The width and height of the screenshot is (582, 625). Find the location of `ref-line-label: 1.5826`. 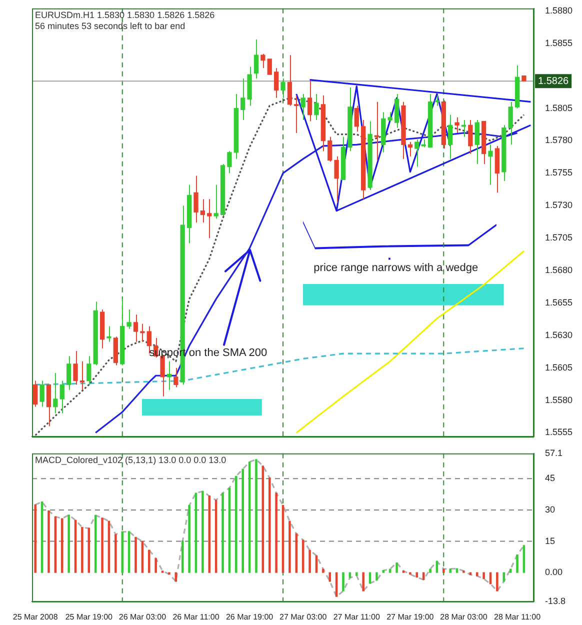

ref-line-label: 1.5826 is located at coordinates (554, 81).